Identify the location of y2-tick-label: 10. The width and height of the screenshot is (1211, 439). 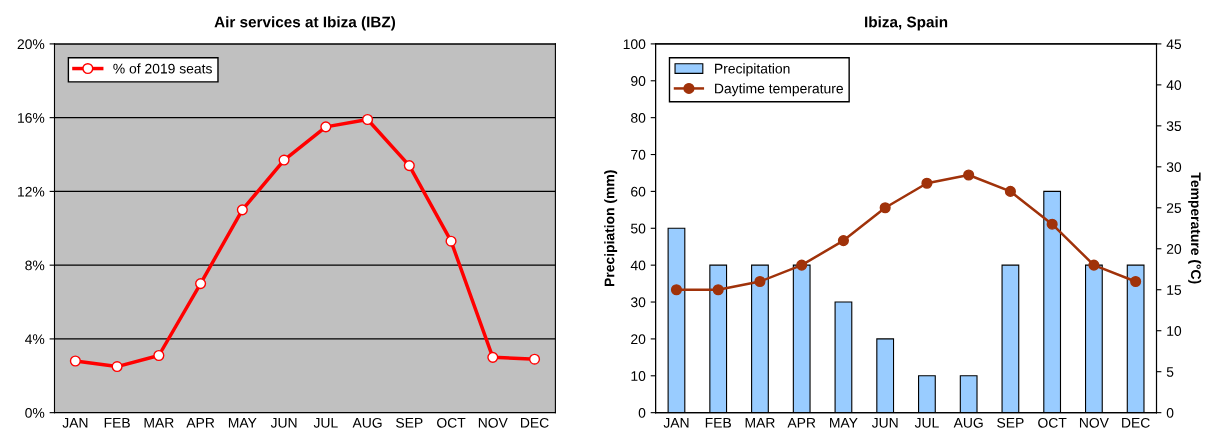
(1174, 331).